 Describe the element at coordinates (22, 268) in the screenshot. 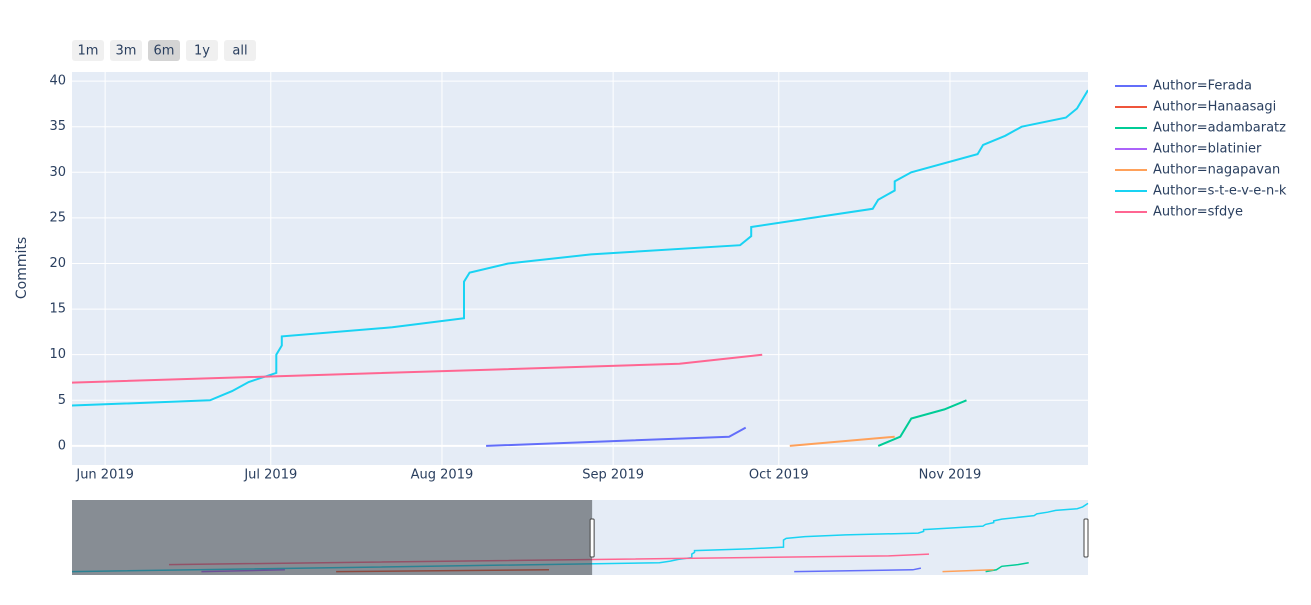

I see `y-axis-title: Commits` at that location.